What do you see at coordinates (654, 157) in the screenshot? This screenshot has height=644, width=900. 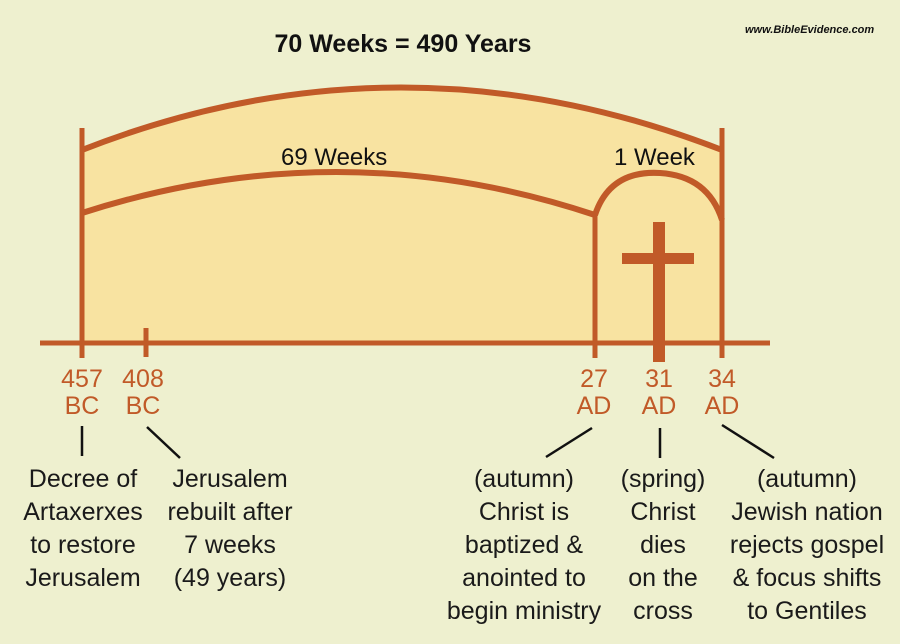 I see `one-week-label: 1 Week` at bounding box center [654, 157].